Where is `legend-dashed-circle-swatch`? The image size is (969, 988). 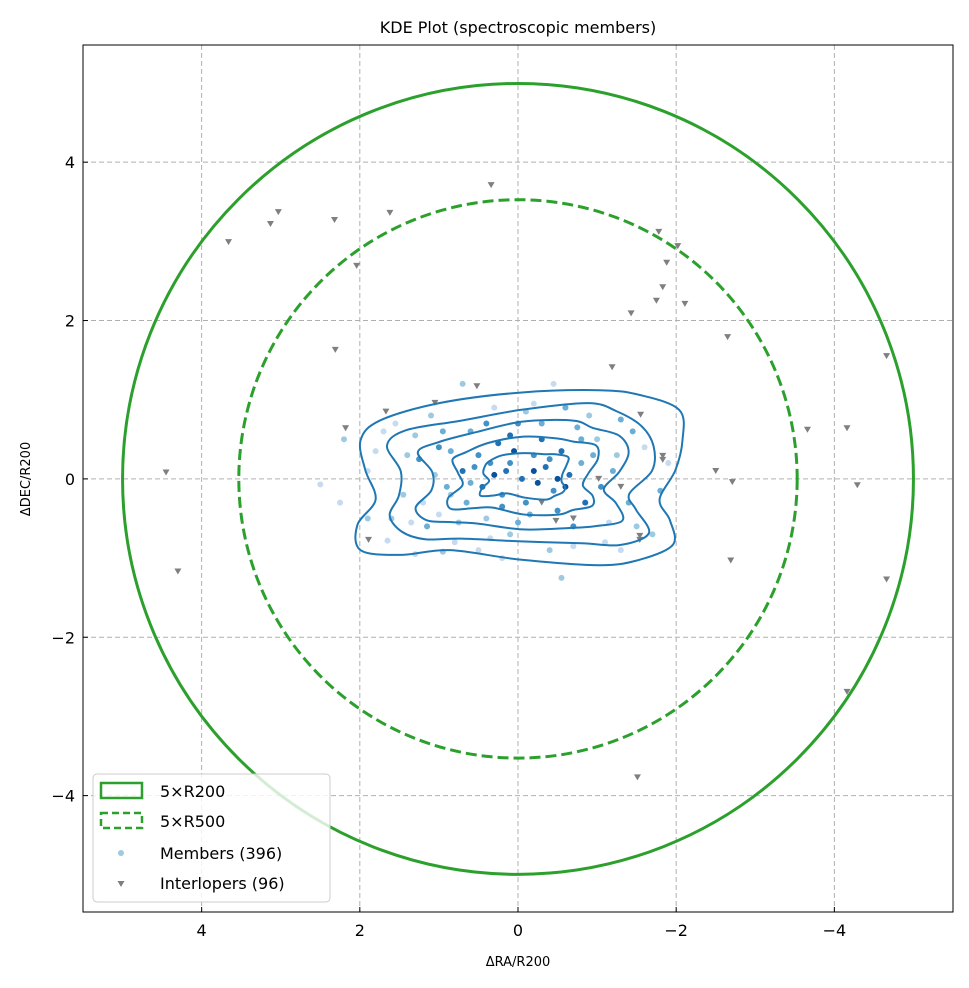
legend-dashed-circle-swatch is located at coordinates (121, 820).